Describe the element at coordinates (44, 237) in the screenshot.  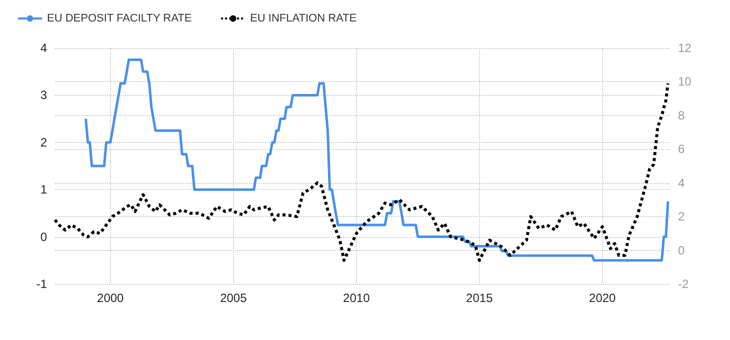
I see `y-tick-label: 0` at that location.